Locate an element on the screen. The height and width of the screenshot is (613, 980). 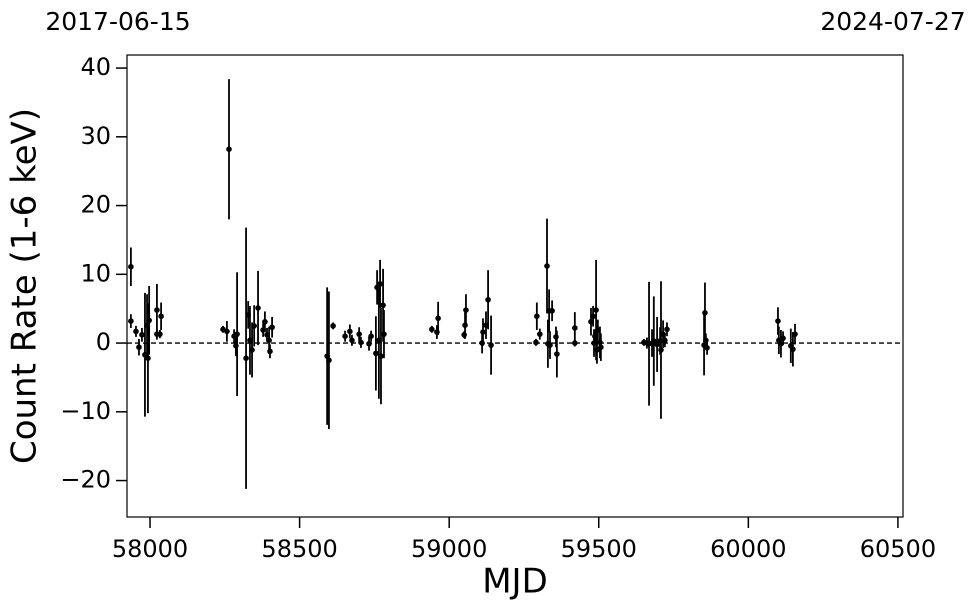
x-tick-label: 59500 is located at coordinates (599, 549).